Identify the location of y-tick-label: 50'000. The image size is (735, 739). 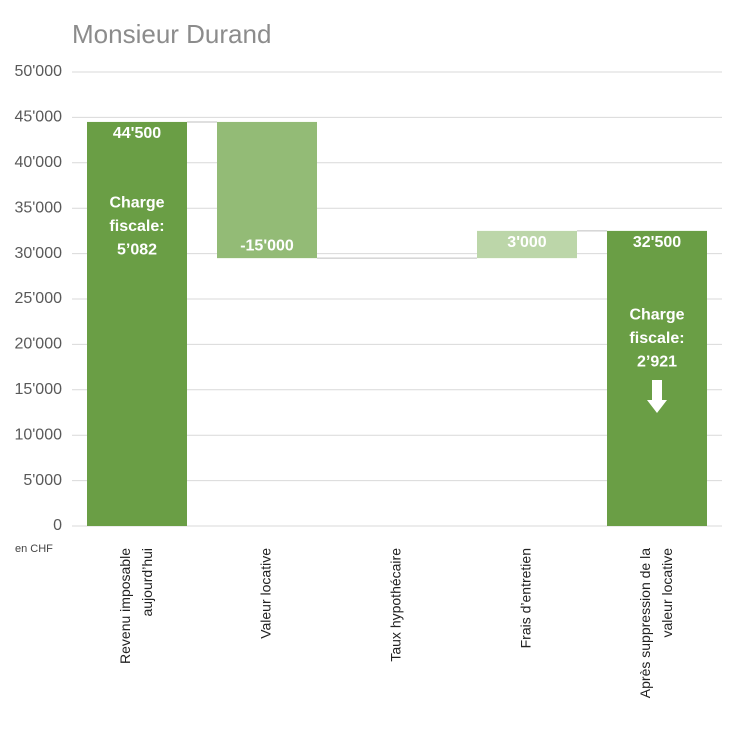
(38, 71).